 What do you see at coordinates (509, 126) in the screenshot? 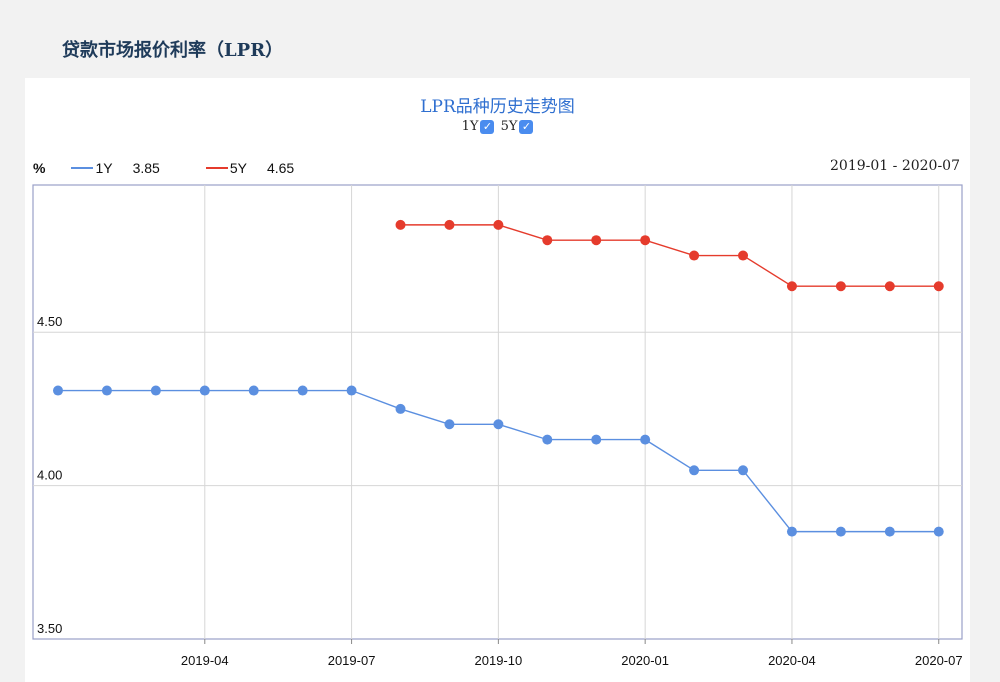
I see `toggle-5y-label: 5Y` at bounding box center [509, 126].